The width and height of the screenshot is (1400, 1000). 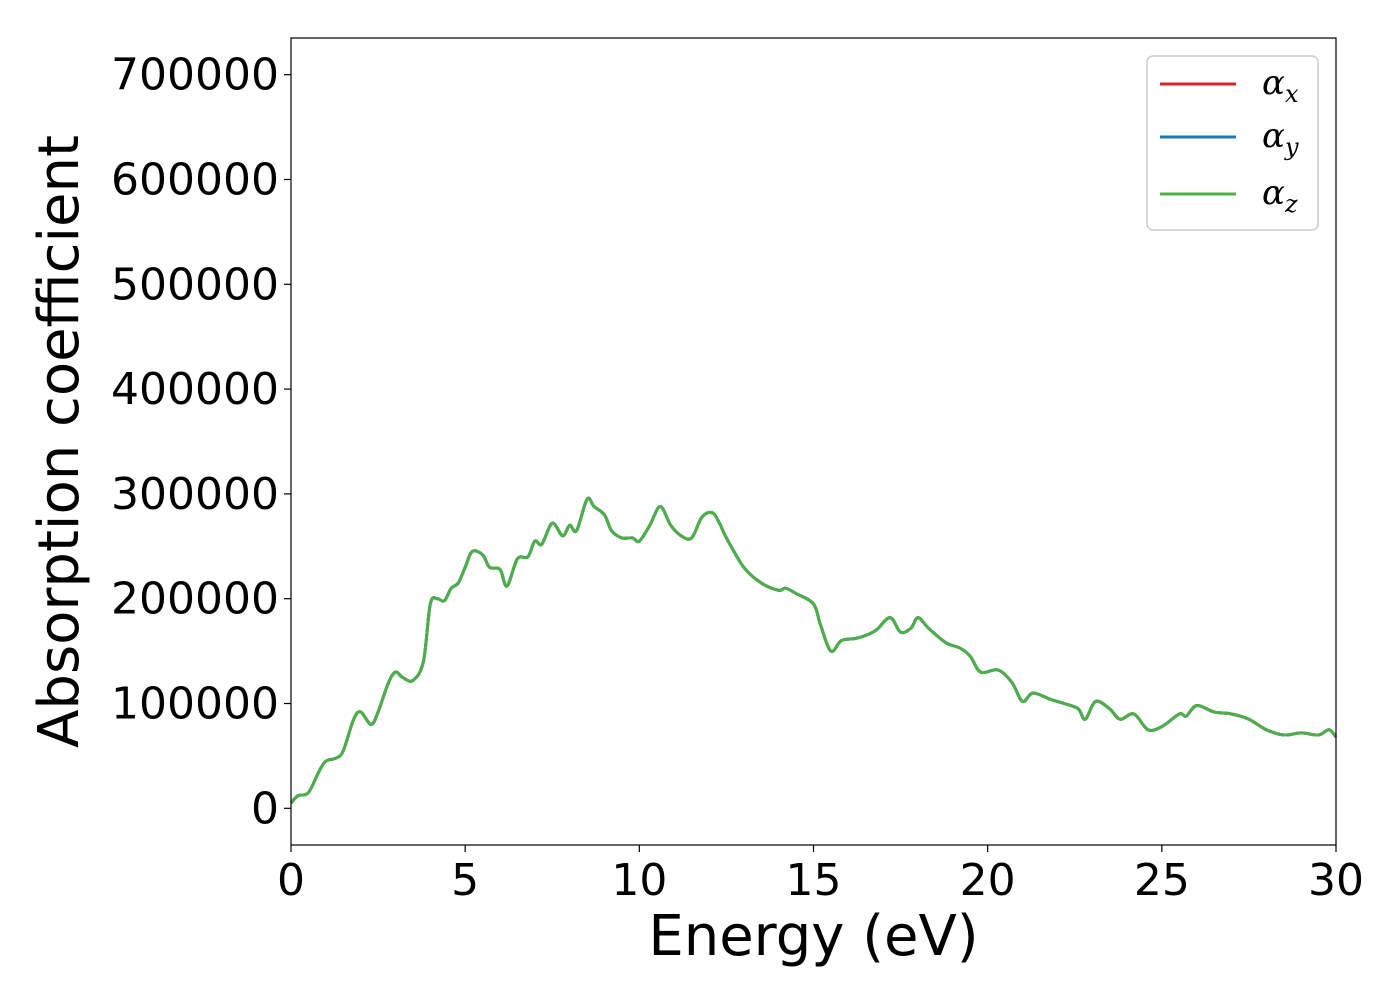 What do you see at coordinates (195, 704) in the screenshot?
I see `y-tick-label: 100000` at bounding box center [195, 704].